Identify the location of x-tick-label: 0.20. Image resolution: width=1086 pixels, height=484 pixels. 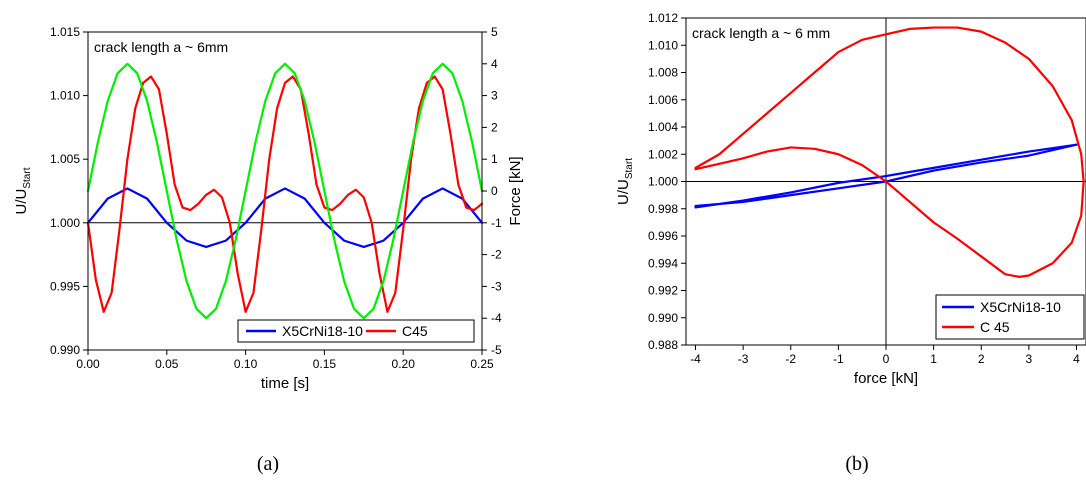
(404, 364).